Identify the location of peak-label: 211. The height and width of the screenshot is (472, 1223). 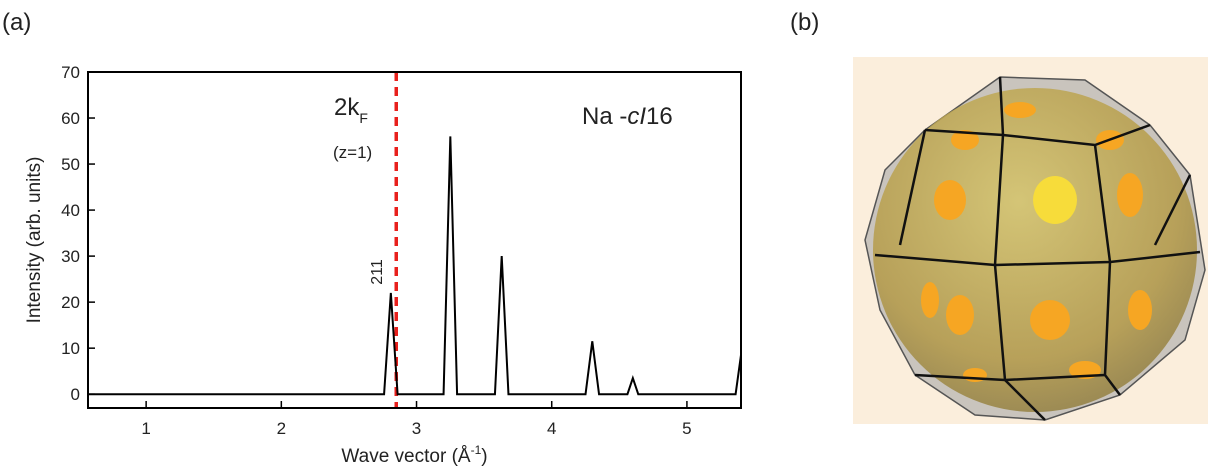
(377, 272).